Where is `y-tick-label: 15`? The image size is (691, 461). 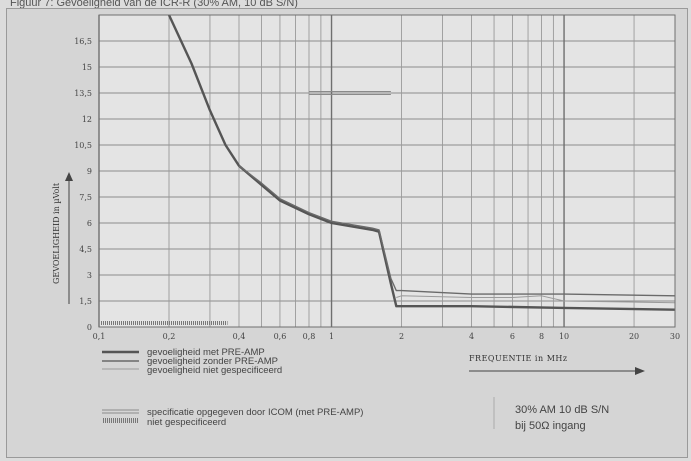 y-tick-label: 15 is located at coordinates (87, 67).